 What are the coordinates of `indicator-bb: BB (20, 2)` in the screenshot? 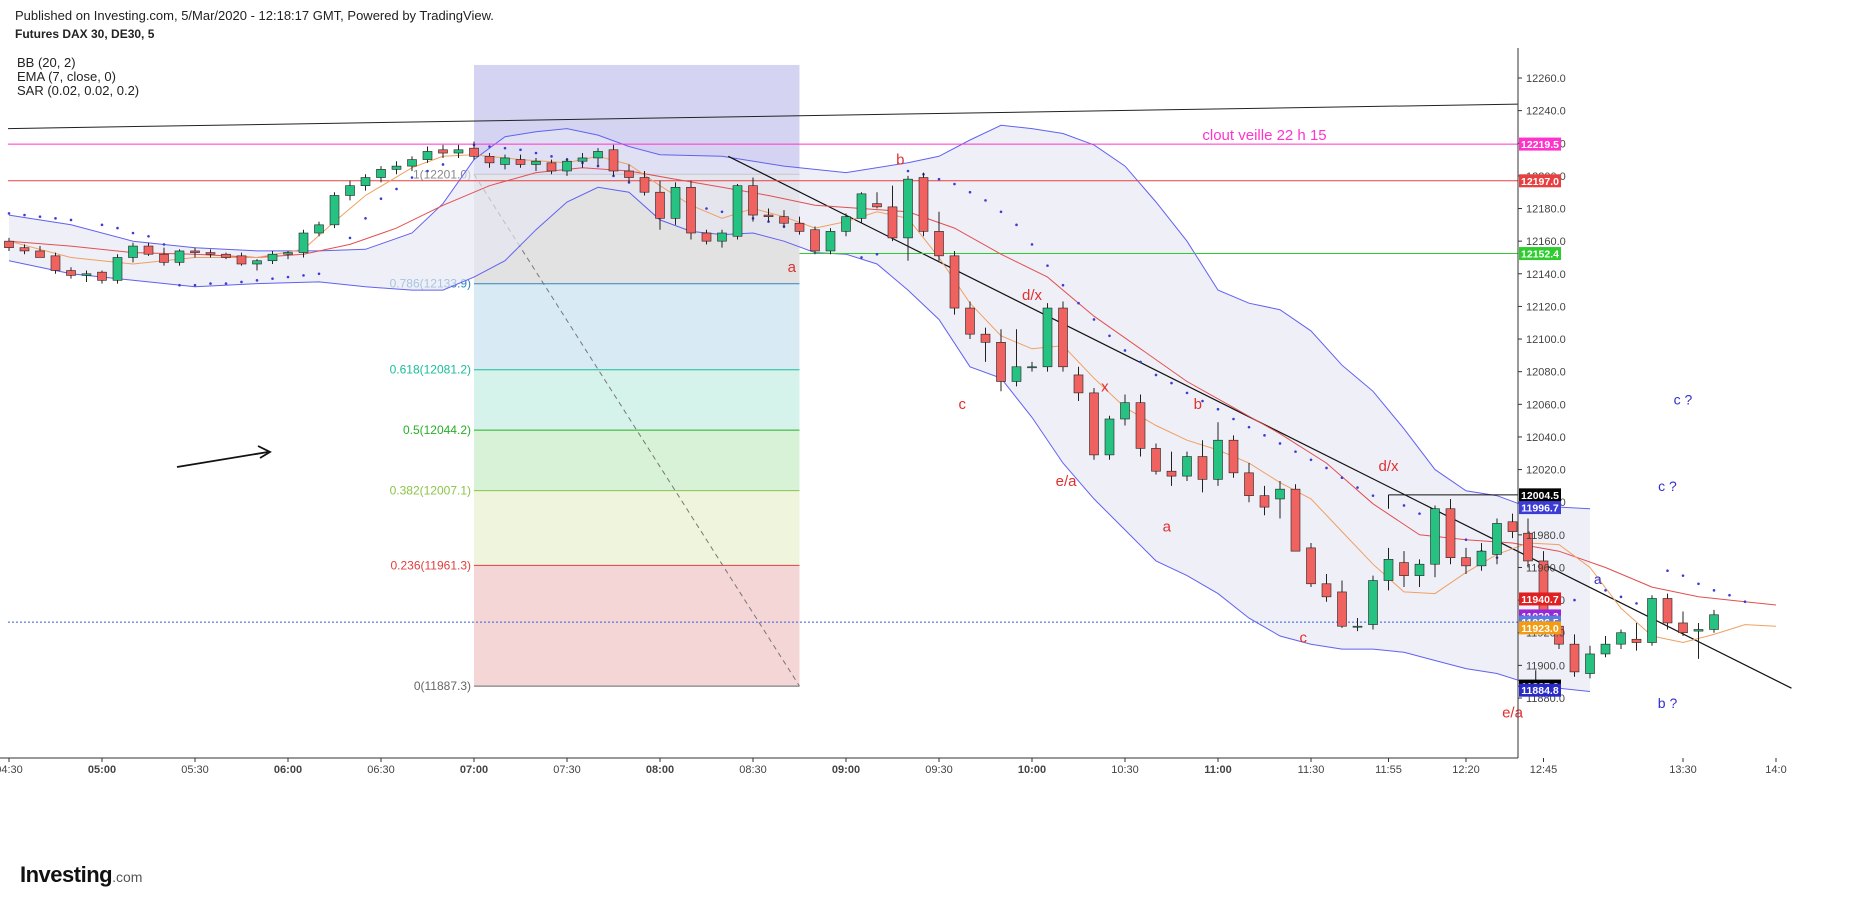 It's located at (46, 62).